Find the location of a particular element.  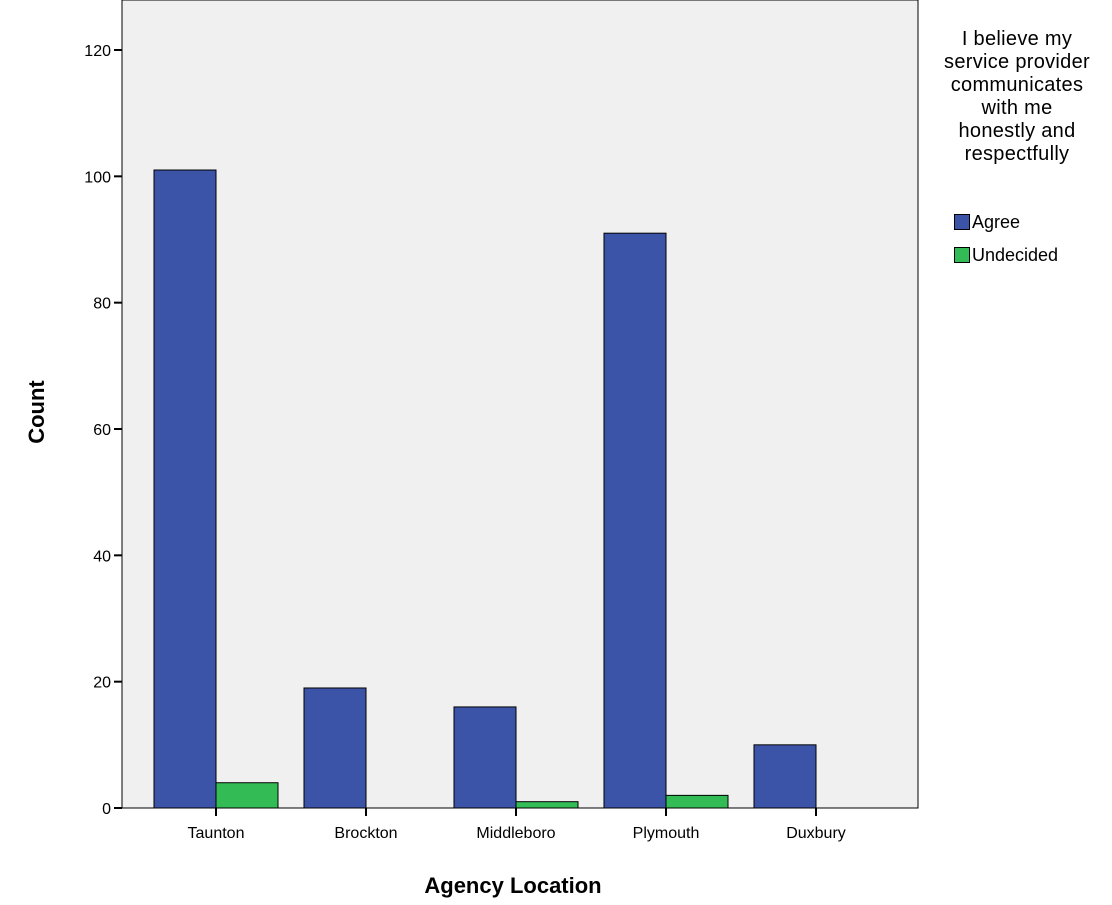

x-tick-label-brockton: Brockton is located at coordinates (365, 833).